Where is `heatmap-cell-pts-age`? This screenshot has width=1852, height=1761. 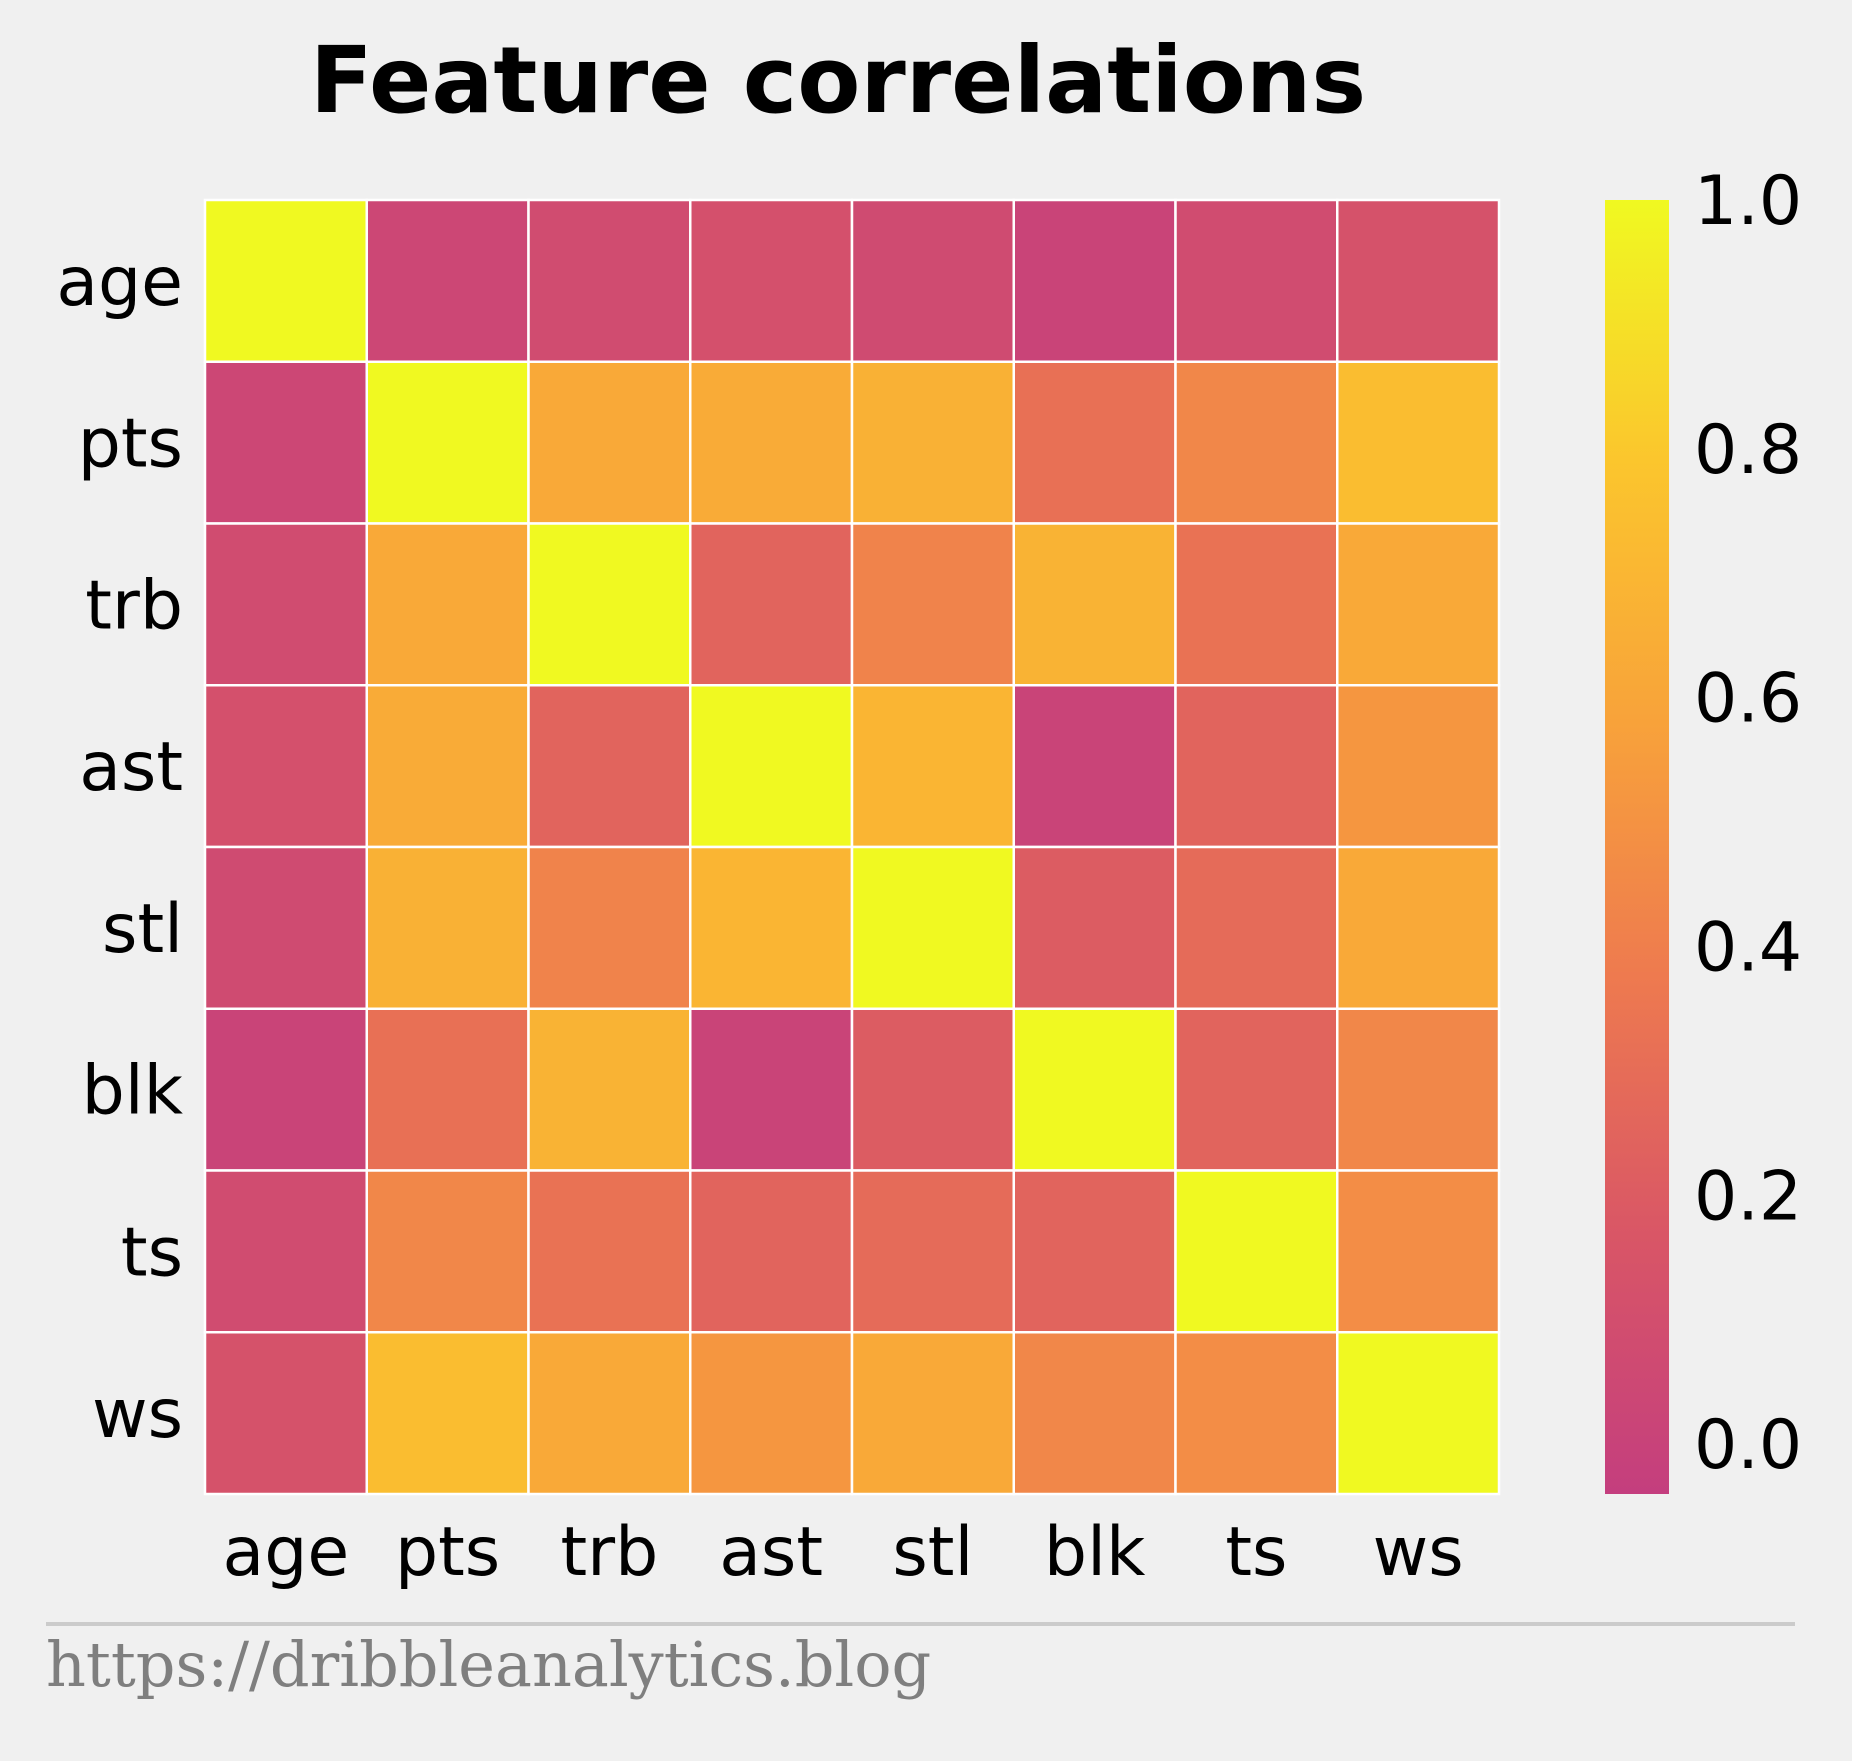
heatmap-cell-pts-age is located at coordinates (285, 442).